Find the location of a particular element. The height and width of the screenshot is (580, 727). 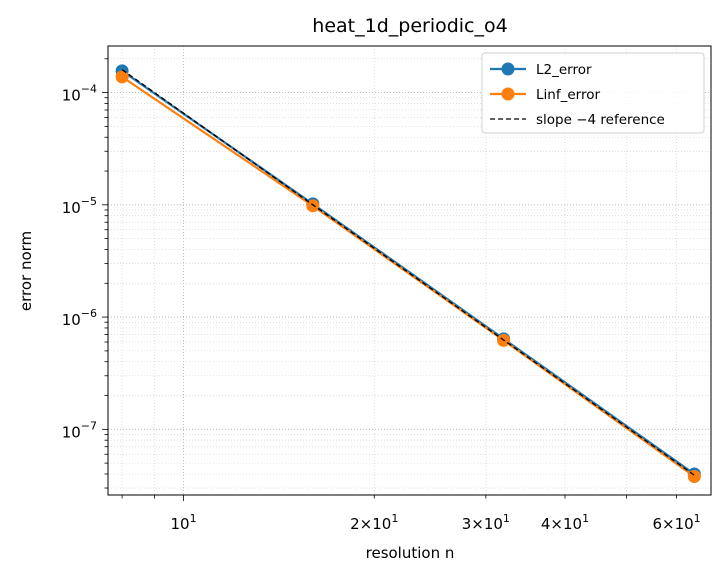

x-tick-label: 3×101 is located at coordinates (486, 522).